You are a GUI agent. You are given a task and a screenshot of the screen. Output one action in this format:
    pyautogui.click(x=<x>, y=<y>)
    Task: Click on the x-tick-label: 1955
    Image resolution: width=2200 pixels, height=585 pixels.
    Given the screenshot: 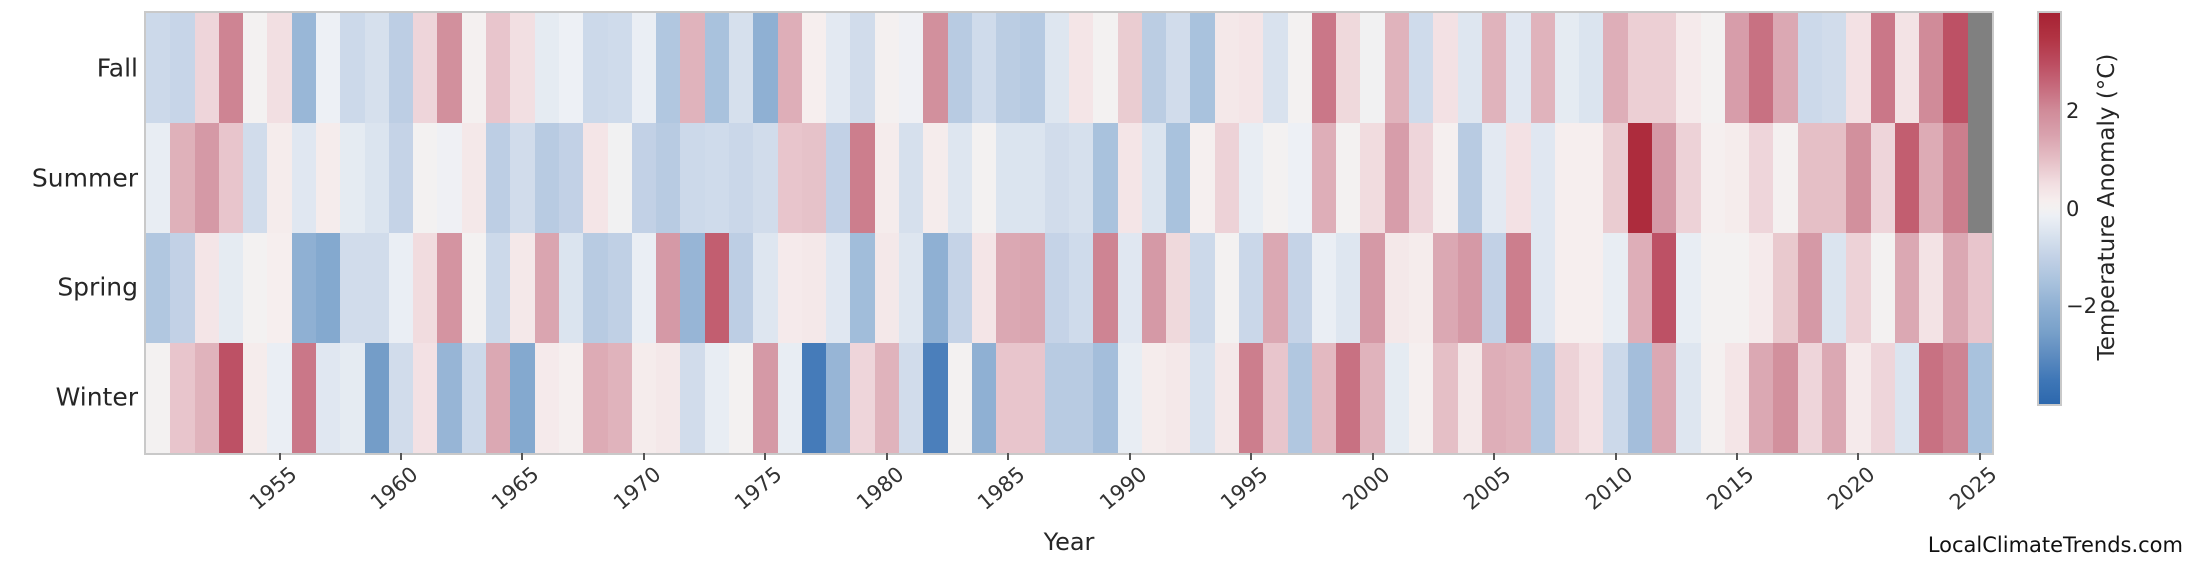 What is the action you would take?
    pyautogui.click(x=273, y=488)
    